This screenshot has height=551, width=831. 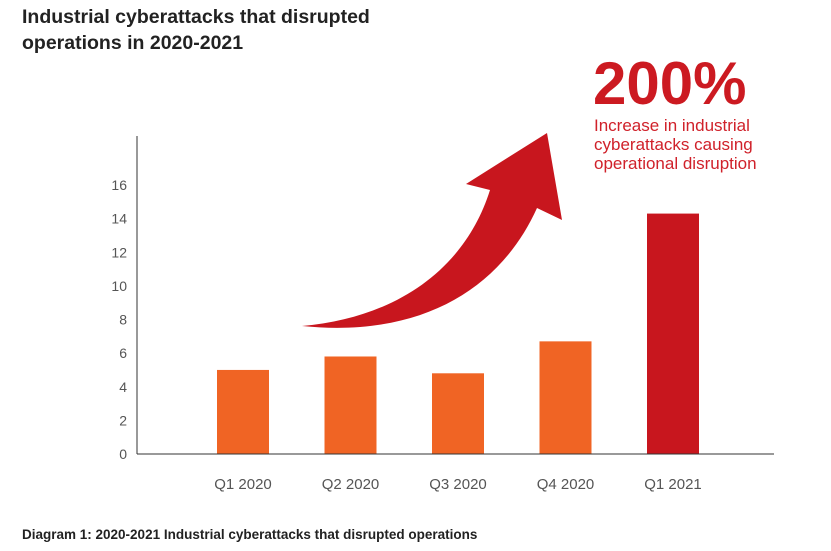 I want to click on x-tick-label: Q2 2020, so click(x=351, y=484).